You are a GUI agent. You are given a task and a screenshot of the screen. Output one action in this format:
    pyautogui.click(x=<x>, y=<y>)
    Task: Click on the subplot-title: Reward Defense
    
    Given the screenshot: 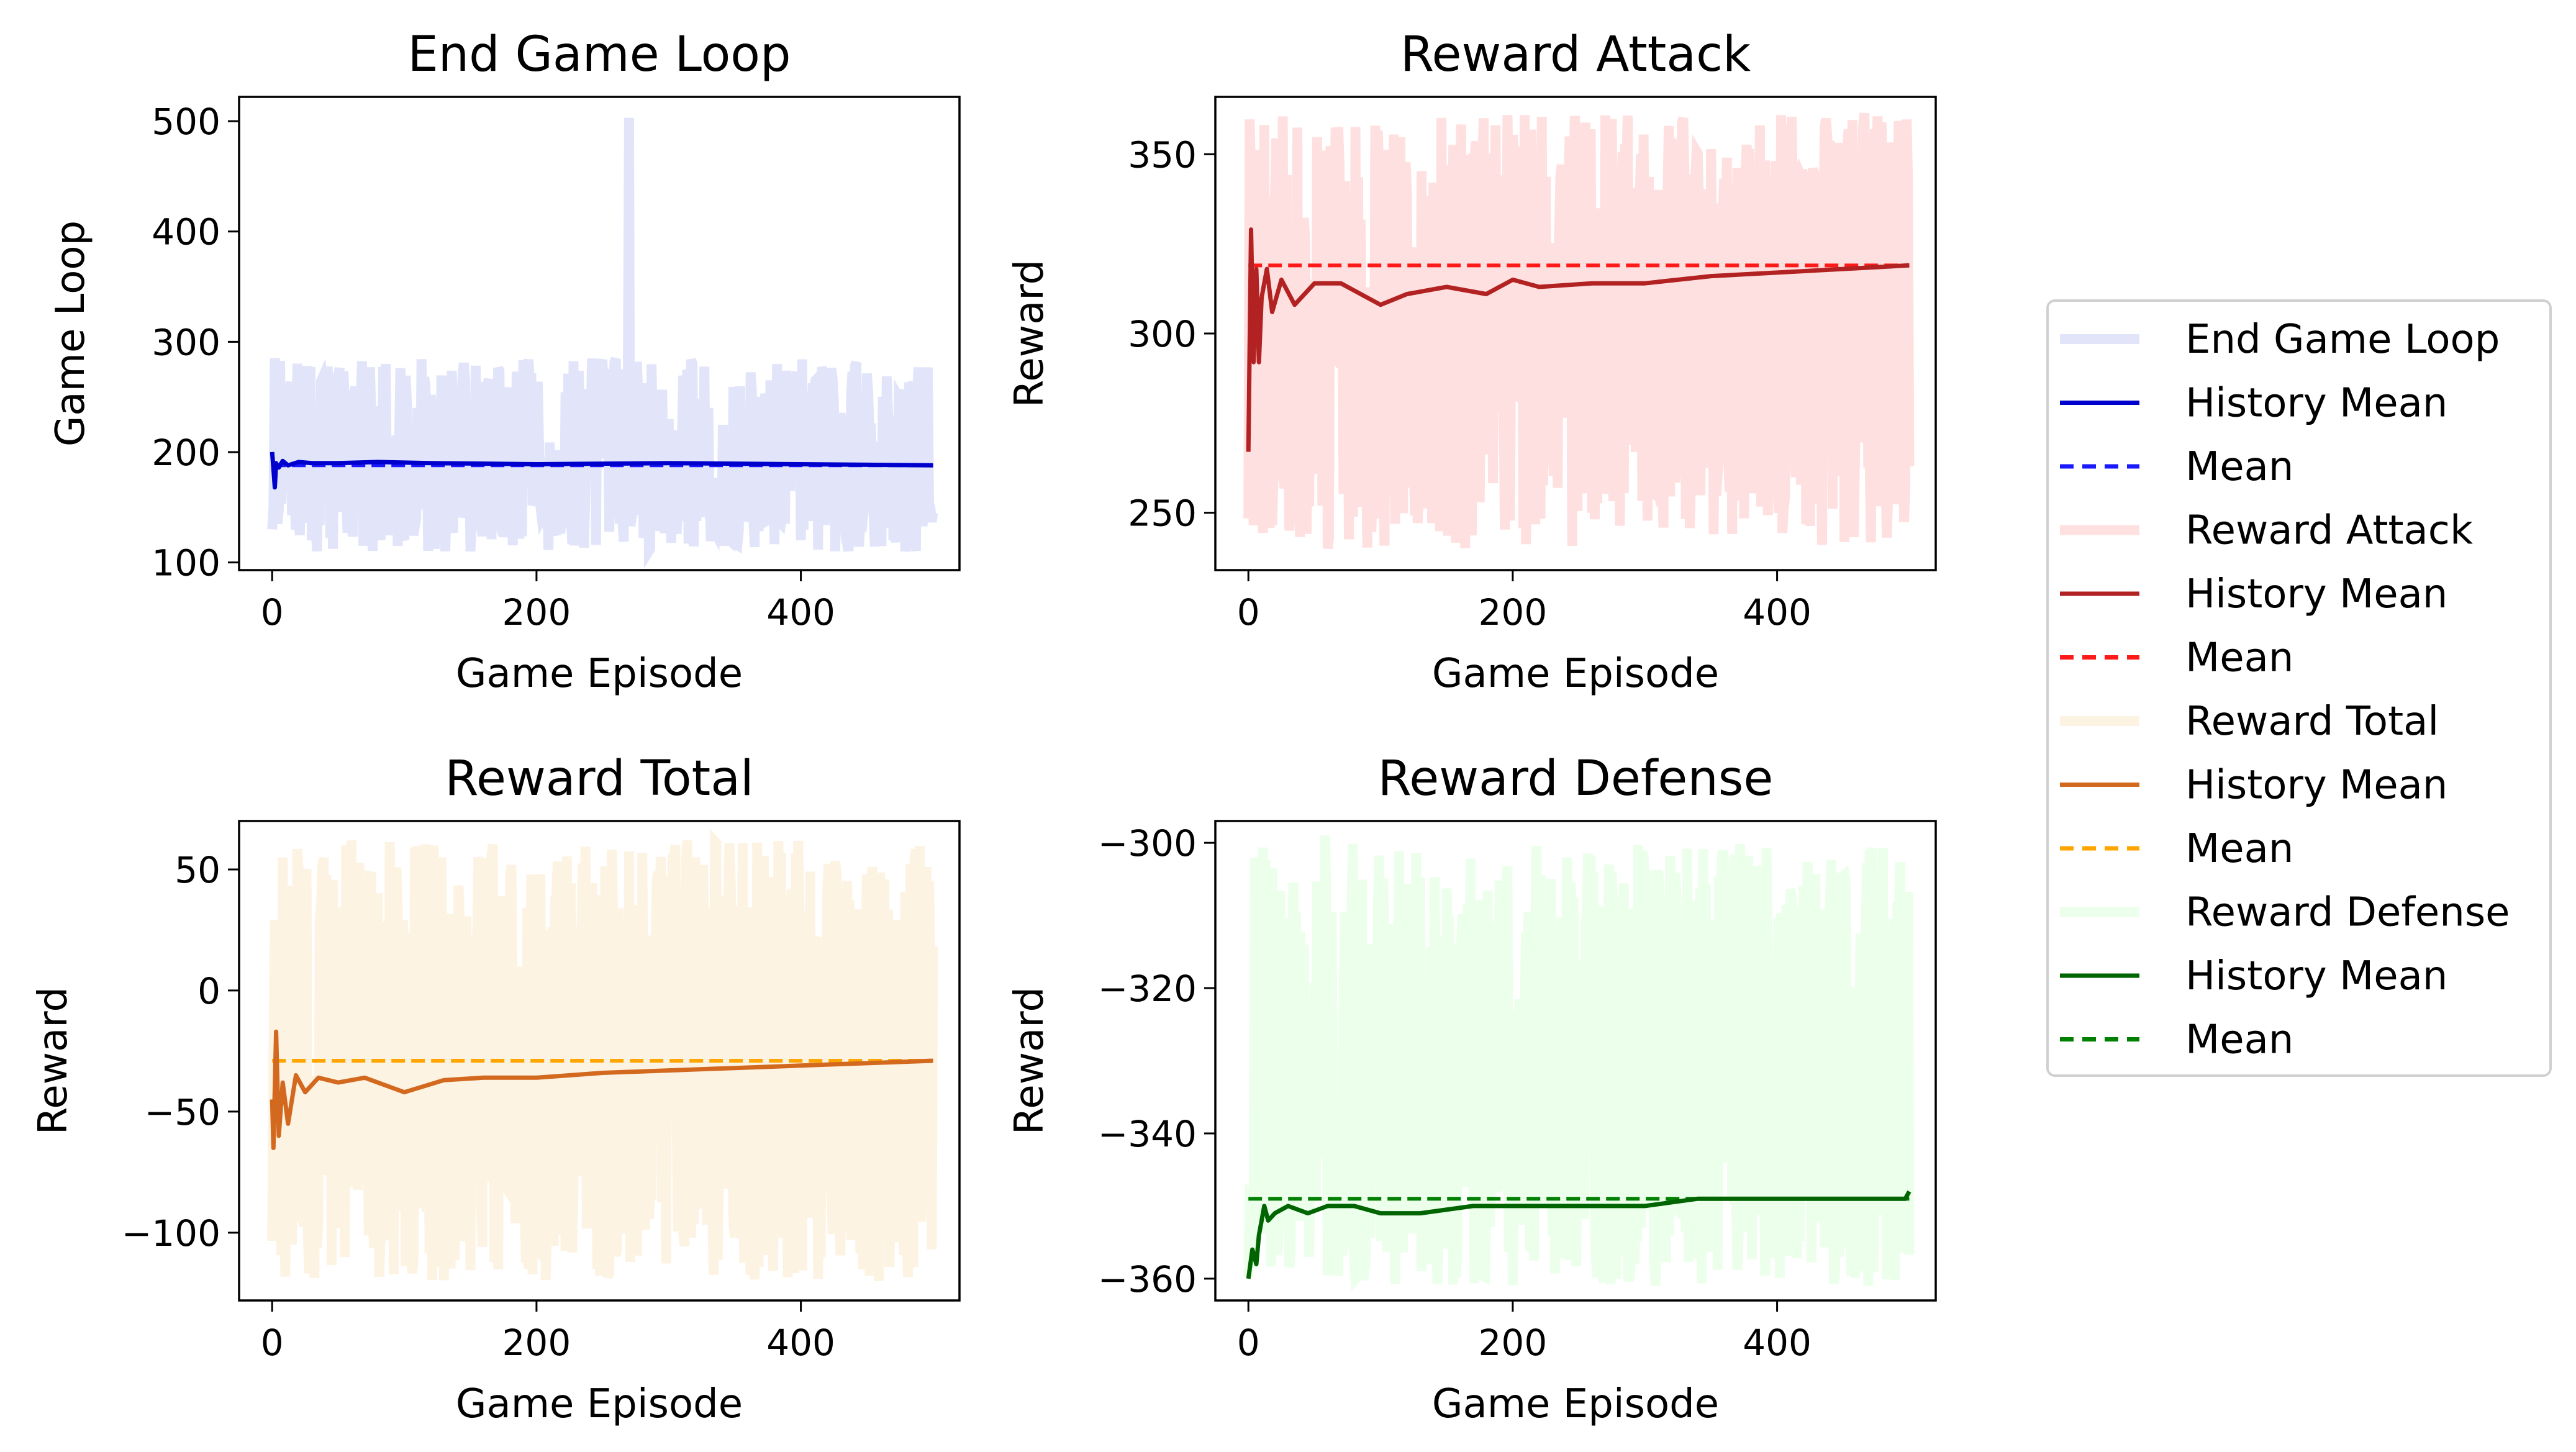 What is the action you would take?
    pyautogui.click(x=1576, y=779)
    